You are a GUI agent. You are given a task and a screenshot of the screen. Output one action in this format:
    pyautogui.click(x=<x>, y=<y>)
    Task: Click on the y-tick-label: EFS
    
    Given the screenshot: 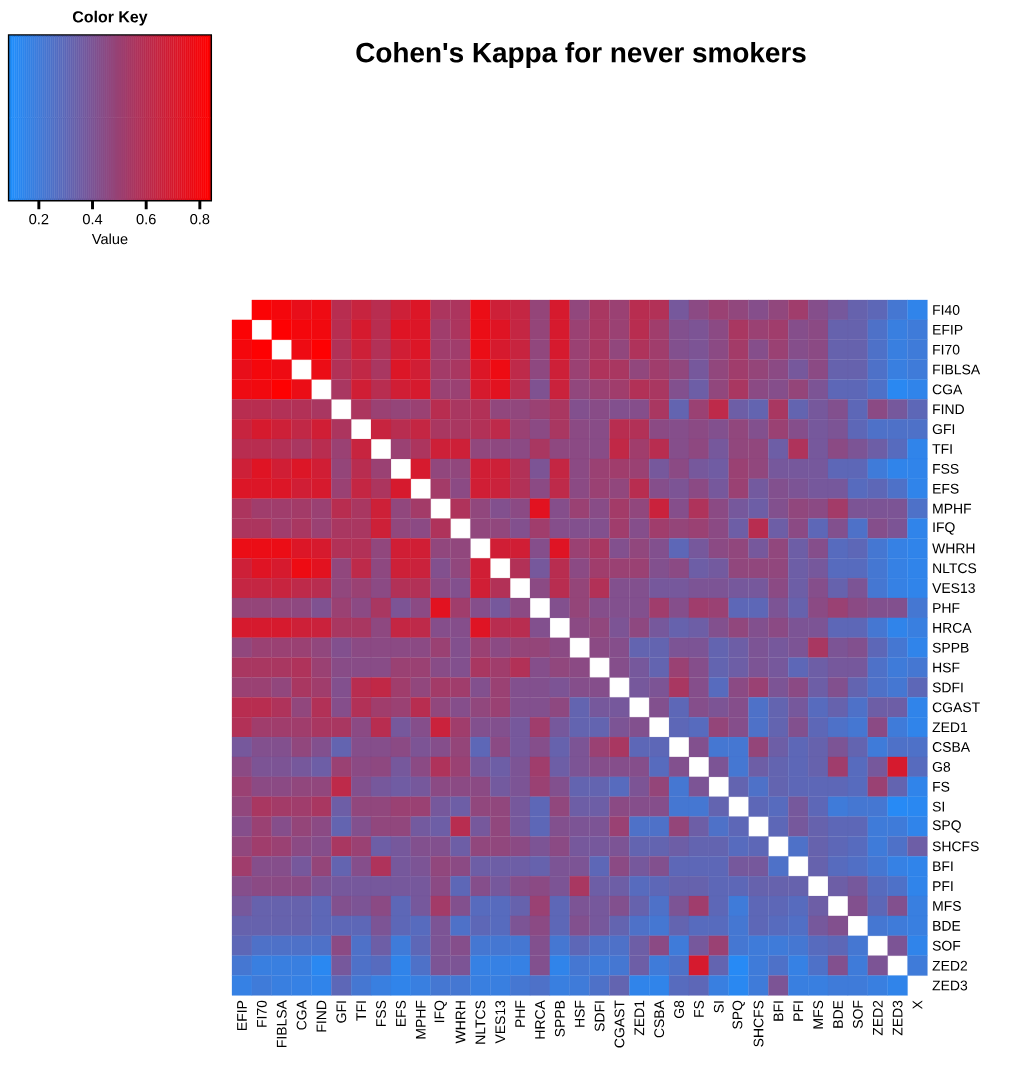 What is the action you would take?
    pyautogui.click(x=946, y=488)
    